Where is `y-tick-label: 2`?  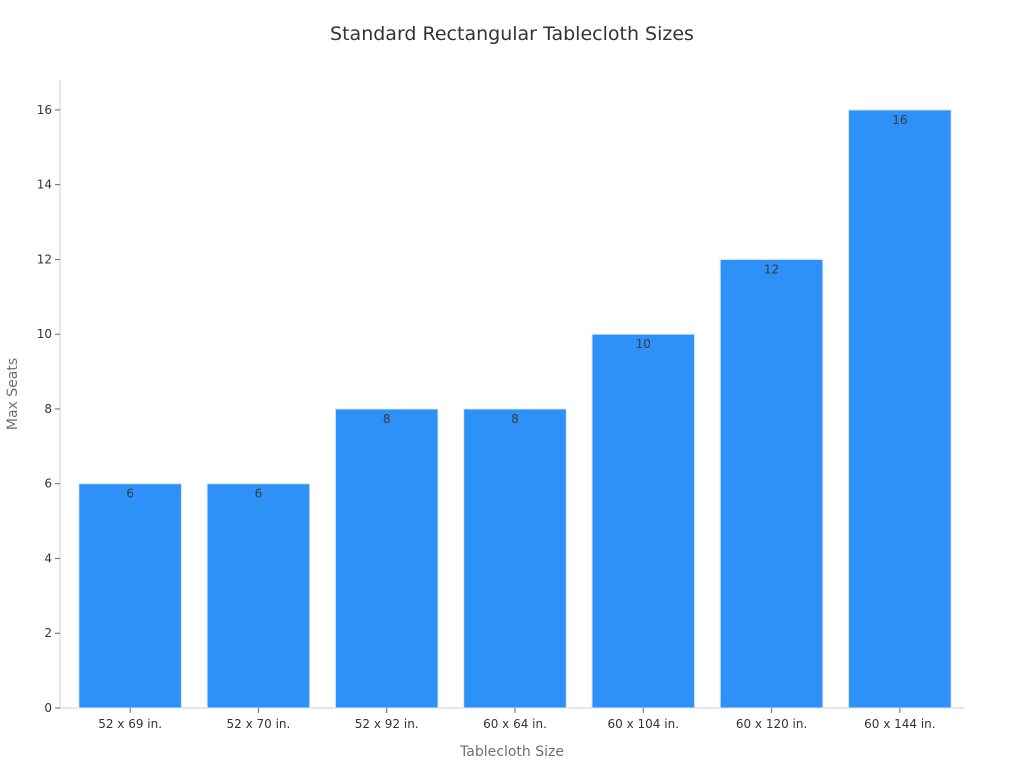
y-tick-label: 2 is located at coordinates (48, 633).